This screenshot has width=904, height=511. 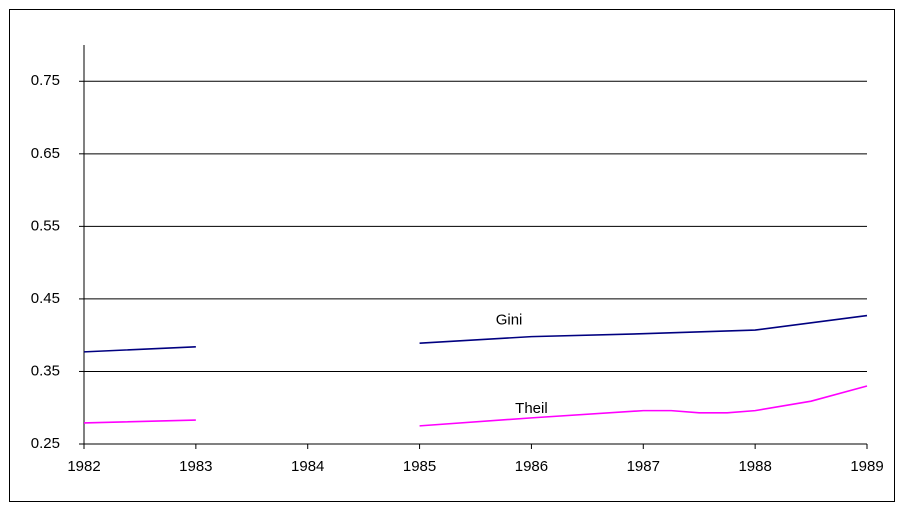 I want to click on annotation: Gini, so click(x=509, y=320).